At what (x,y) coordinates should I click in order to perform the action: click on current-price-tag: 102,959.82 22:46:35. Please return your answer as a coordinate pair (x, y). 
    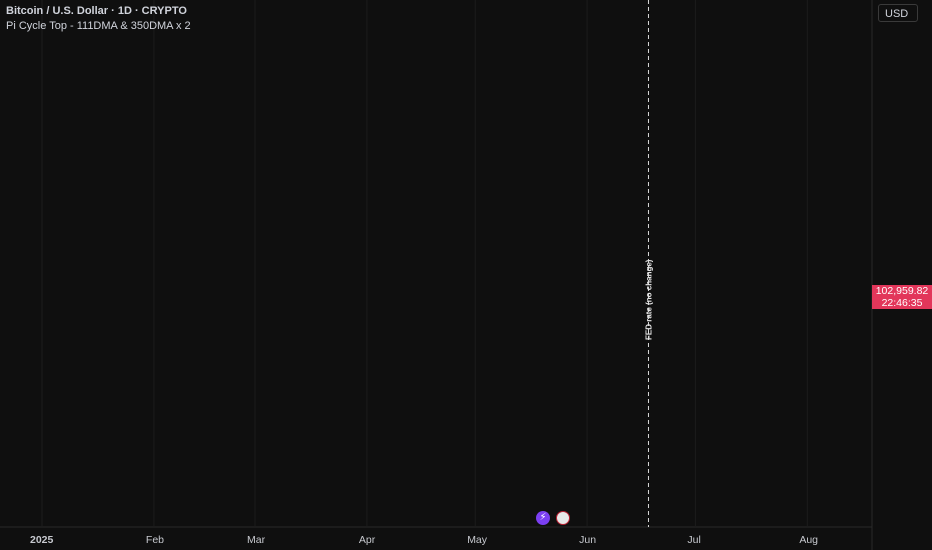
    Looking at the image, I should click on (902, 297).